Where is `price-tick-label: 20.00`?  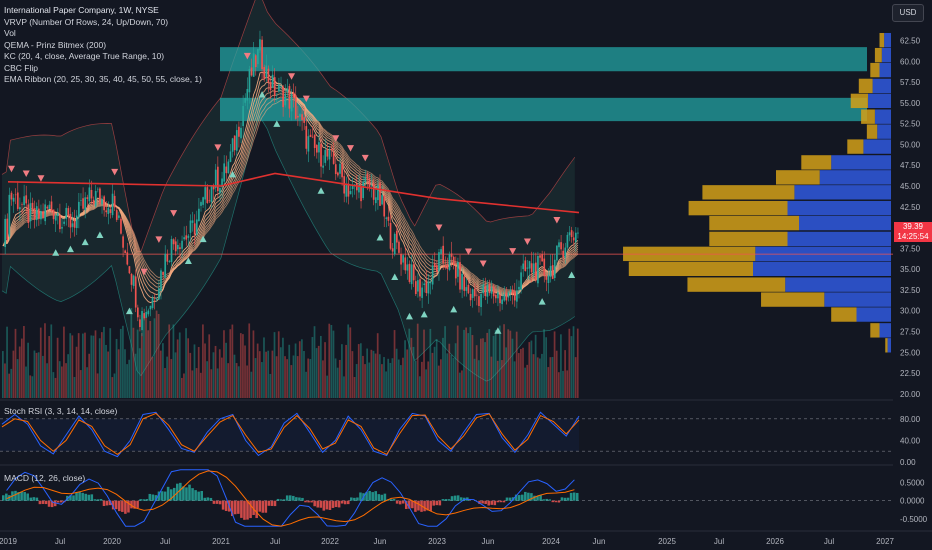
price-tick-label: 20.00 is located at coordinates (910, 394).